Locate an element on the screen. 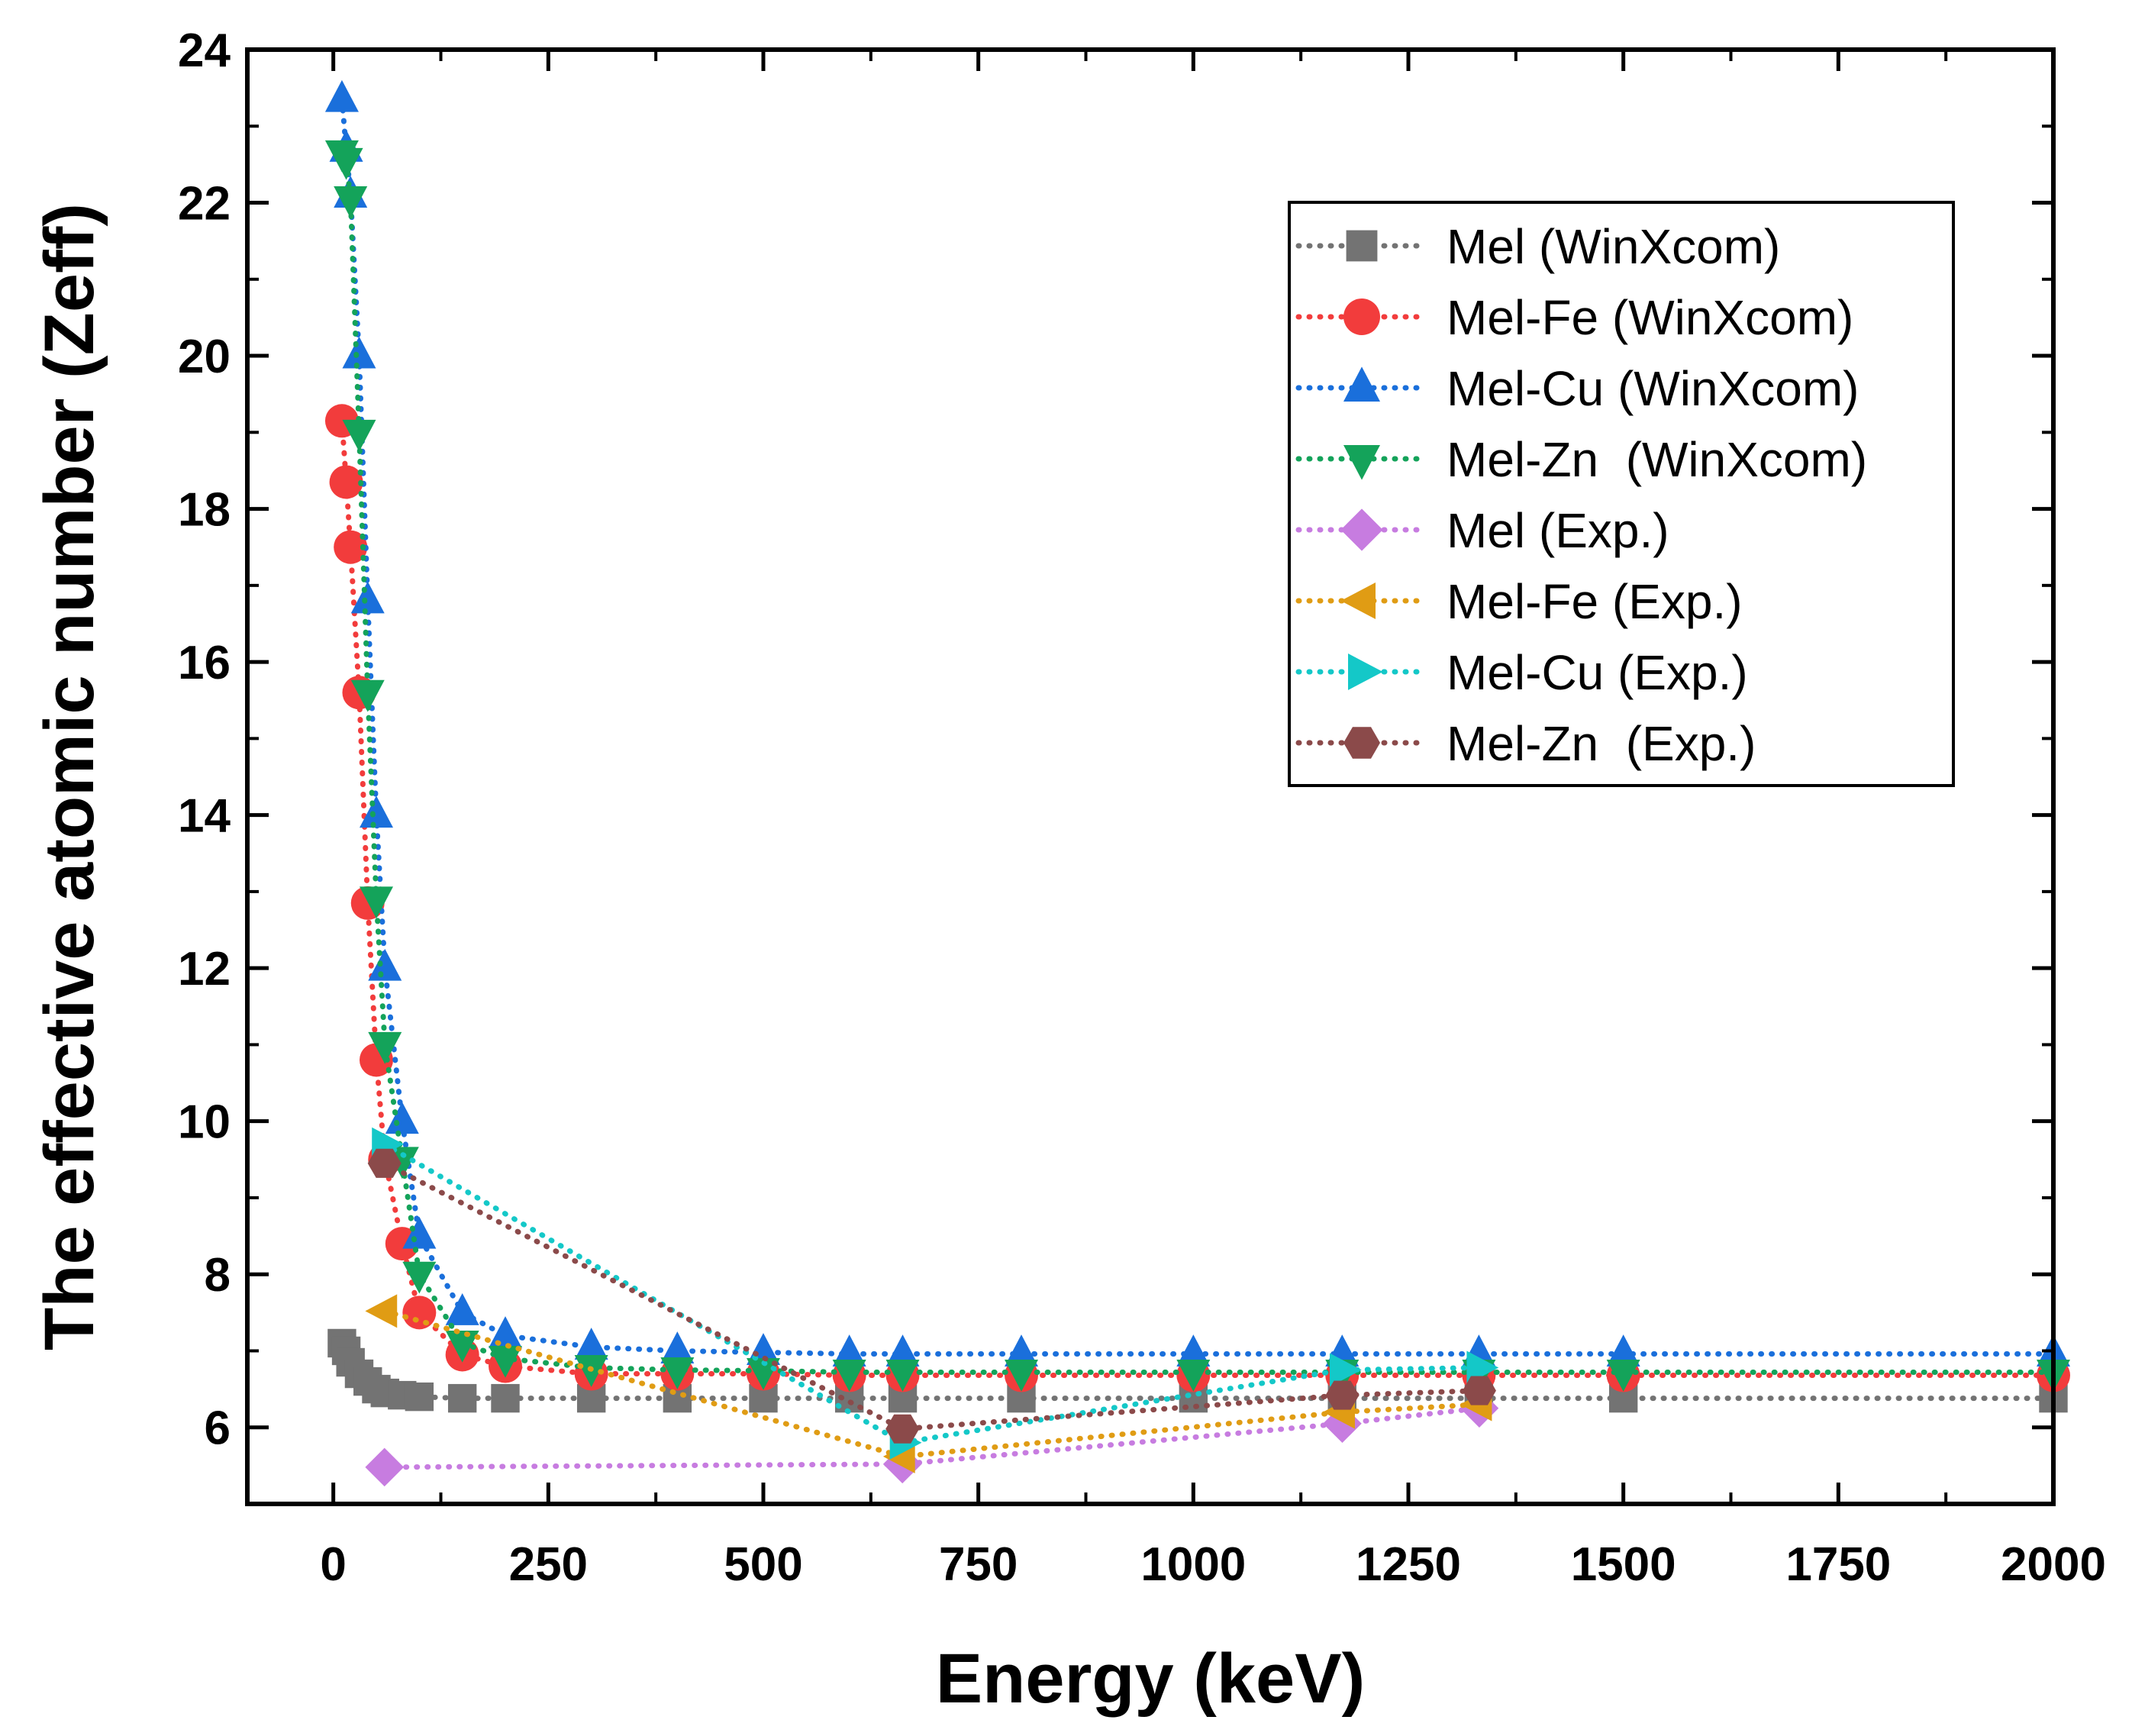  legend-item: Mel-Zn (Exp.) is located at coordinates (1525, 743).